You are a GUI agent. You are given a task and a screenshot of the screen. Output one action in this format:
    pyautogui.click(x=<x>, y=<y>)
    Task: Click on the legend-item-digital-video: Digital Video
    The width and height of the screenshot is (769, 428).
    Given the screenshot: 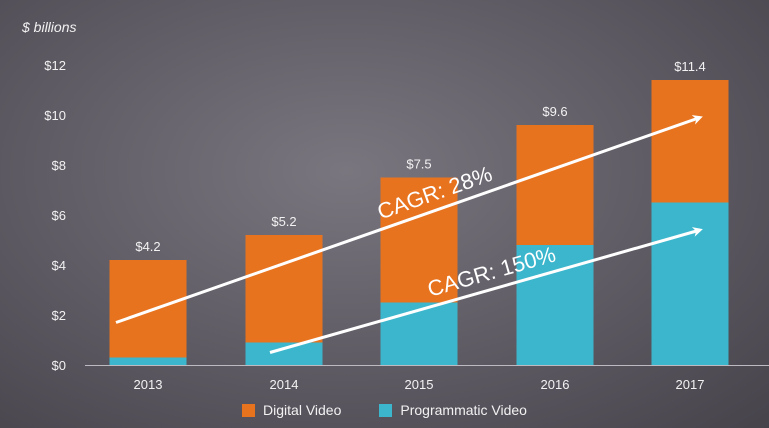 What is the action you would take?
    pyautogui.click(x=291, y=410)
    